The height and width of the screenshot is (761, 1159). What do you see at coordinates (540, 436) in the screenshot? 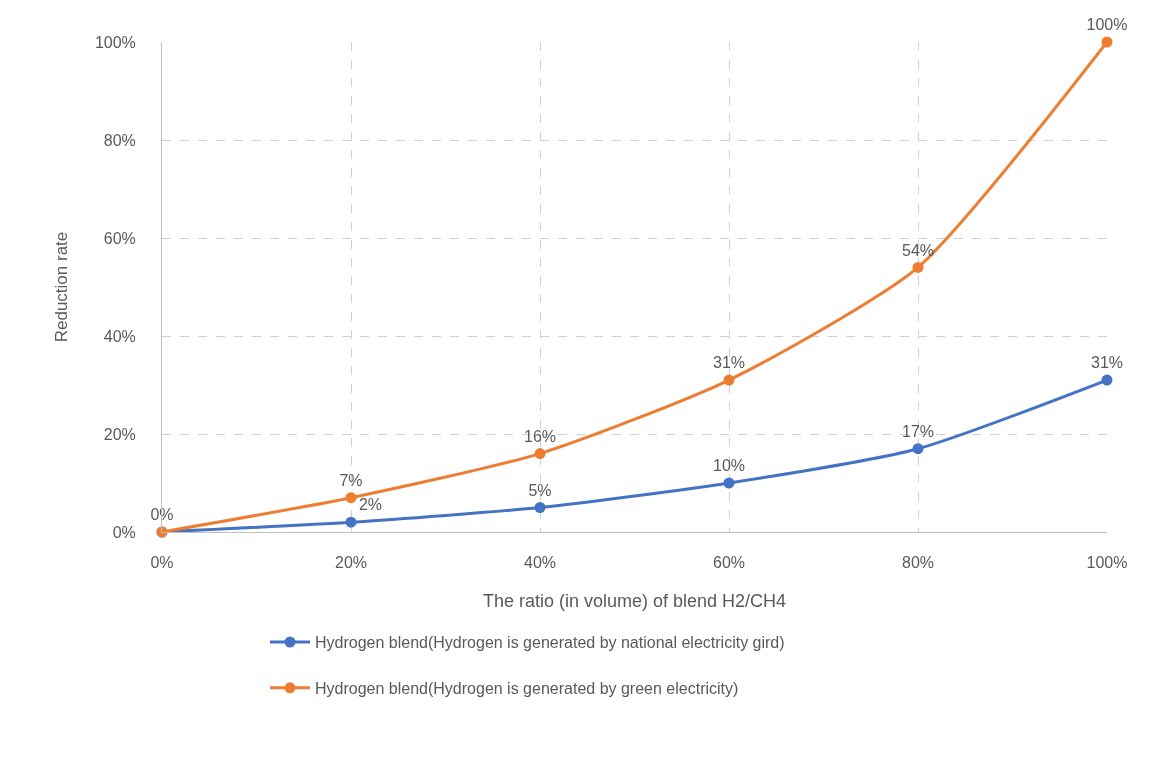
I see `data-label: 16%` at bounding box center [540, 436].